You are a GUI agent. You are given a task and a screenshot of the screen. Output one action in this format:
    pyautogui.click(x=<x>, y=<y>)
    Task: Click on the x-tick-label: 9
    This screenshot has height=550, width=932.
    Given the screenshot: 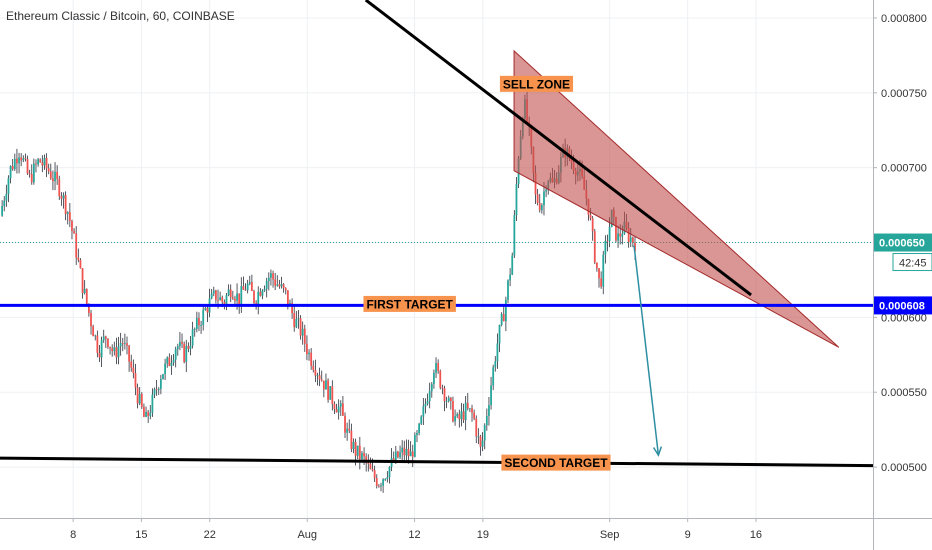 What is the action you would take?
    pyautogui.click(x=688, y=535)
    